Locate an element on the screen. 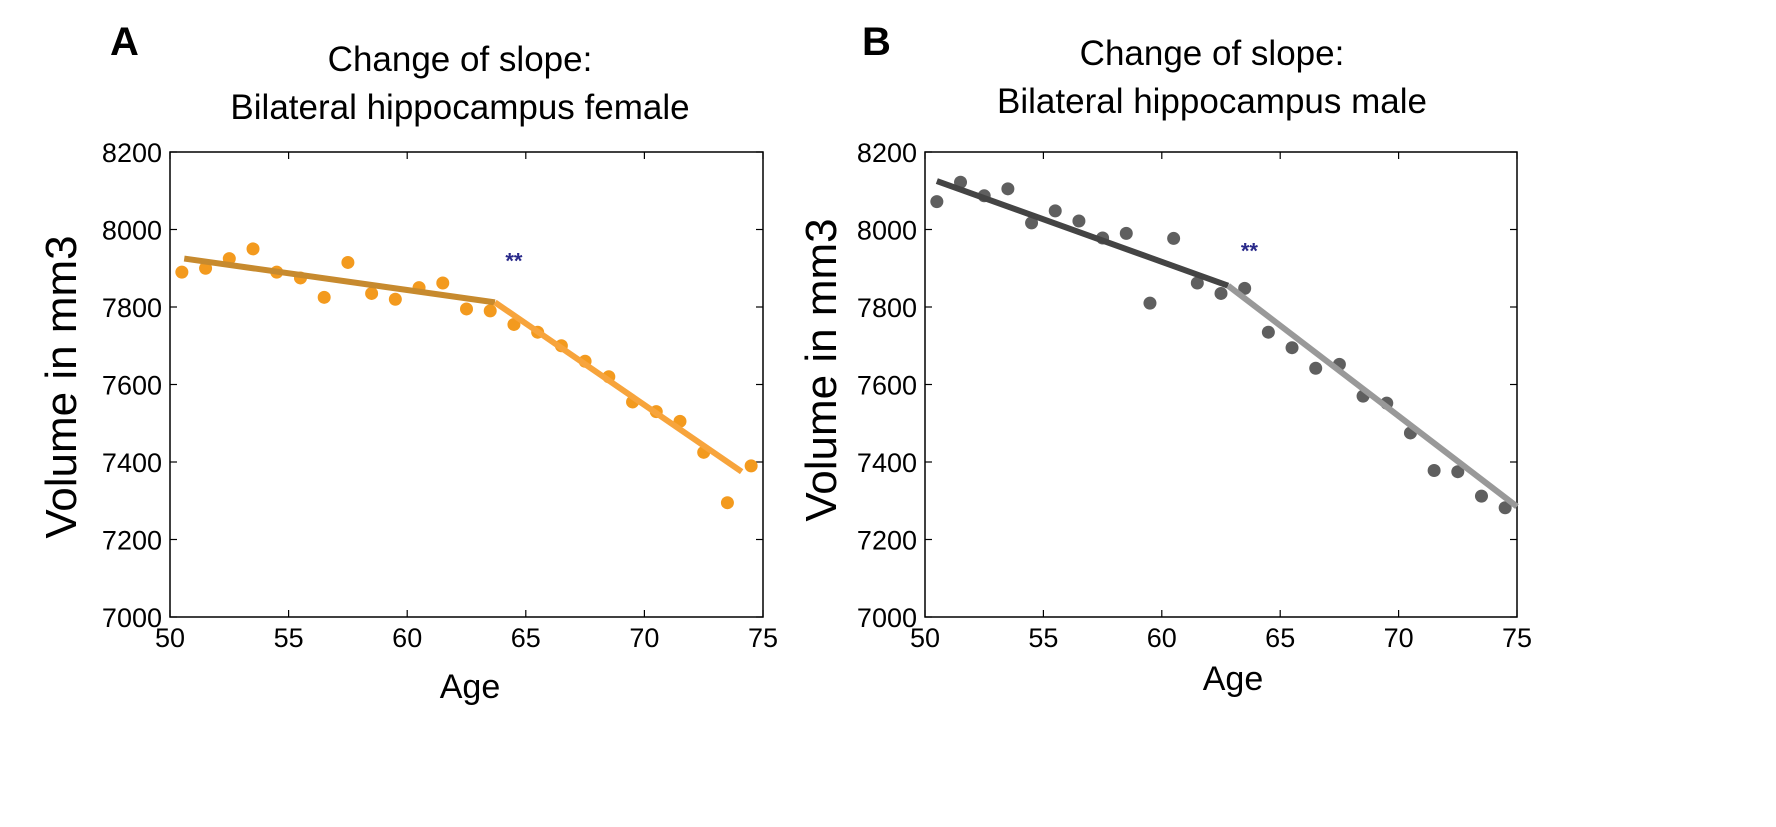 This screenshot has height=827, width=1776. chart-title-line2: Bilateral hippocampus male is located at coordinates (1212, 101).